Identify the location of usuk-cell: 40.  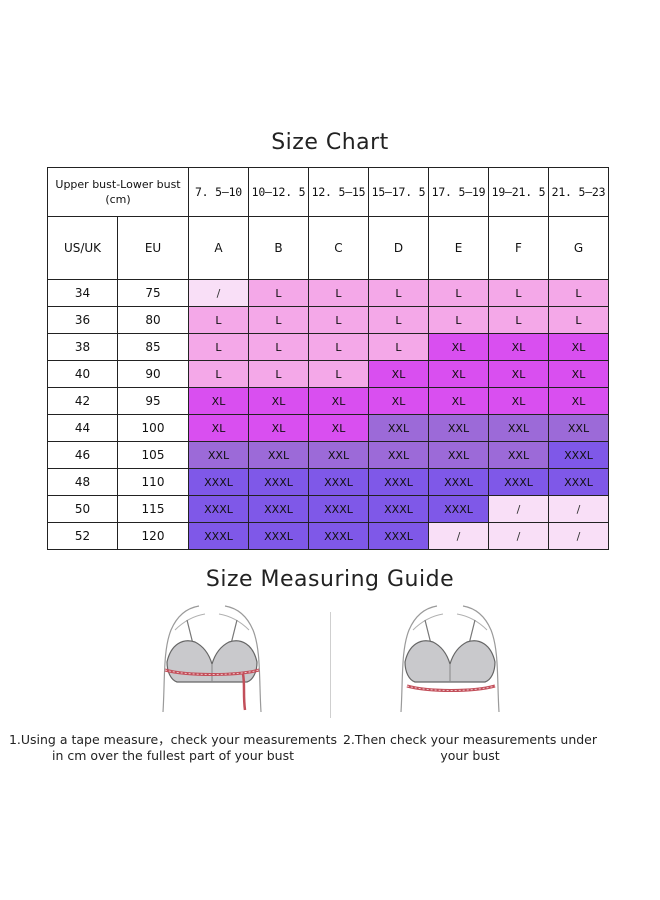
(82, 374).